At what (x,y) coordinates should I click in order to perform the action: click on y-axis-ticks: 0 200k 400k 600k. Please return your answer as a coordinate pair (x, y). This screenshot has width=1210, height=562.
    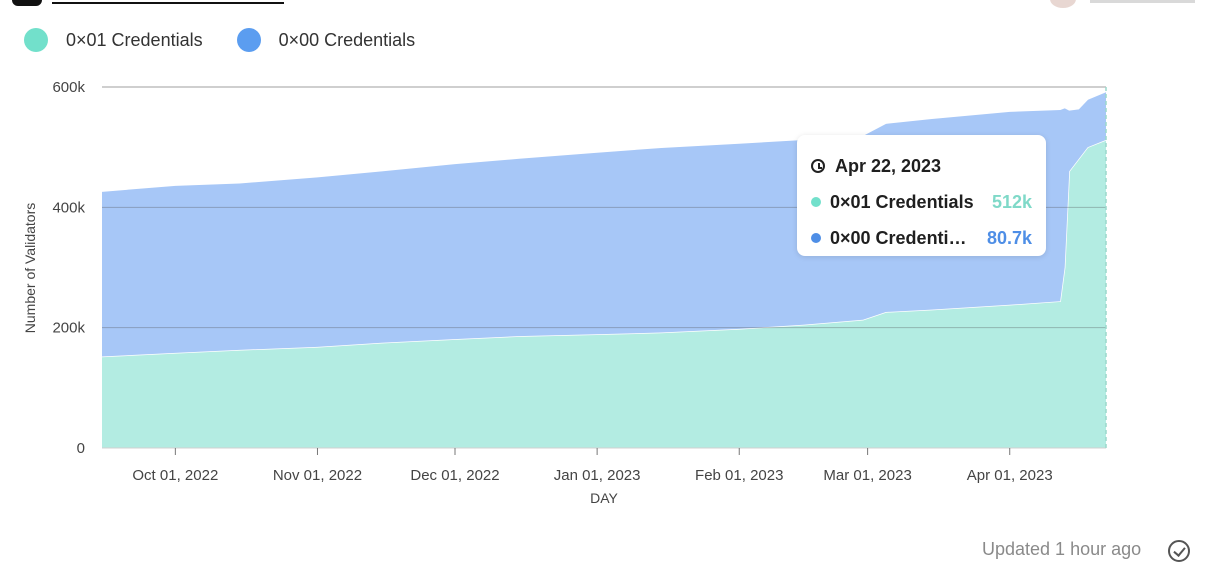
    Looking at the image, I should click on (68, 268).